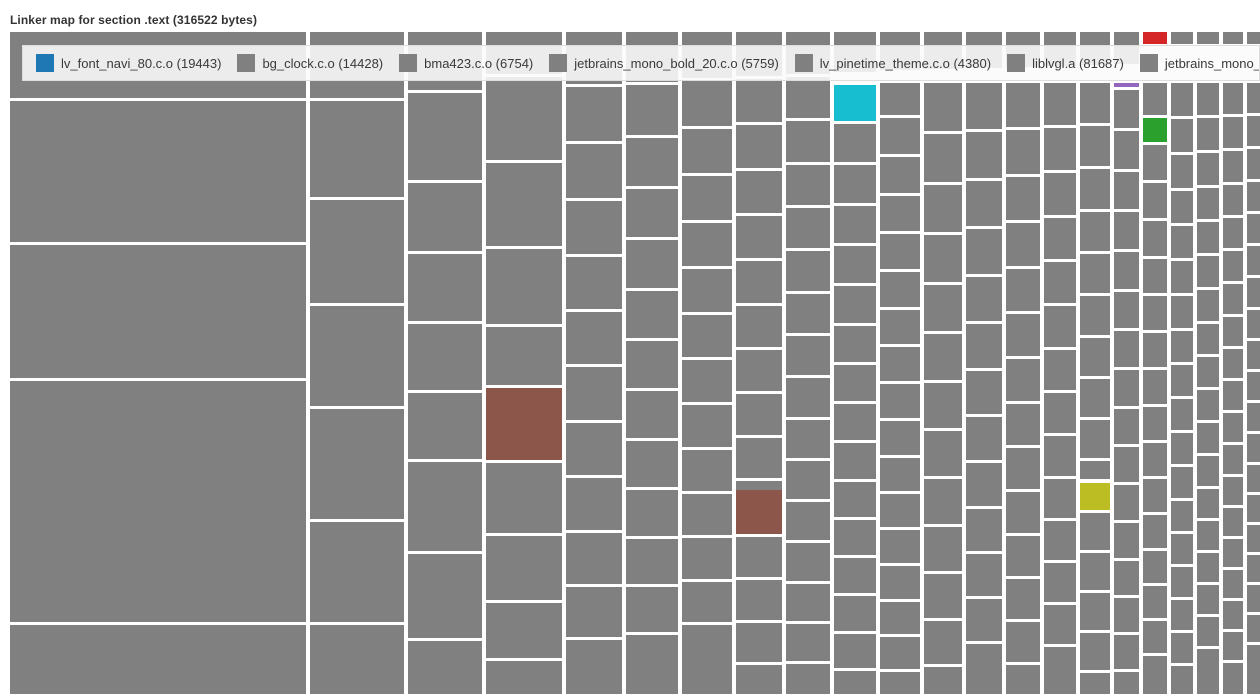 This screenshot has height=694, width=1260. Describe the element at coordinates (1196, 63) in the screenshot. I see `legend-item: jetbrains_mono_76.c.o (3321)` at that location.